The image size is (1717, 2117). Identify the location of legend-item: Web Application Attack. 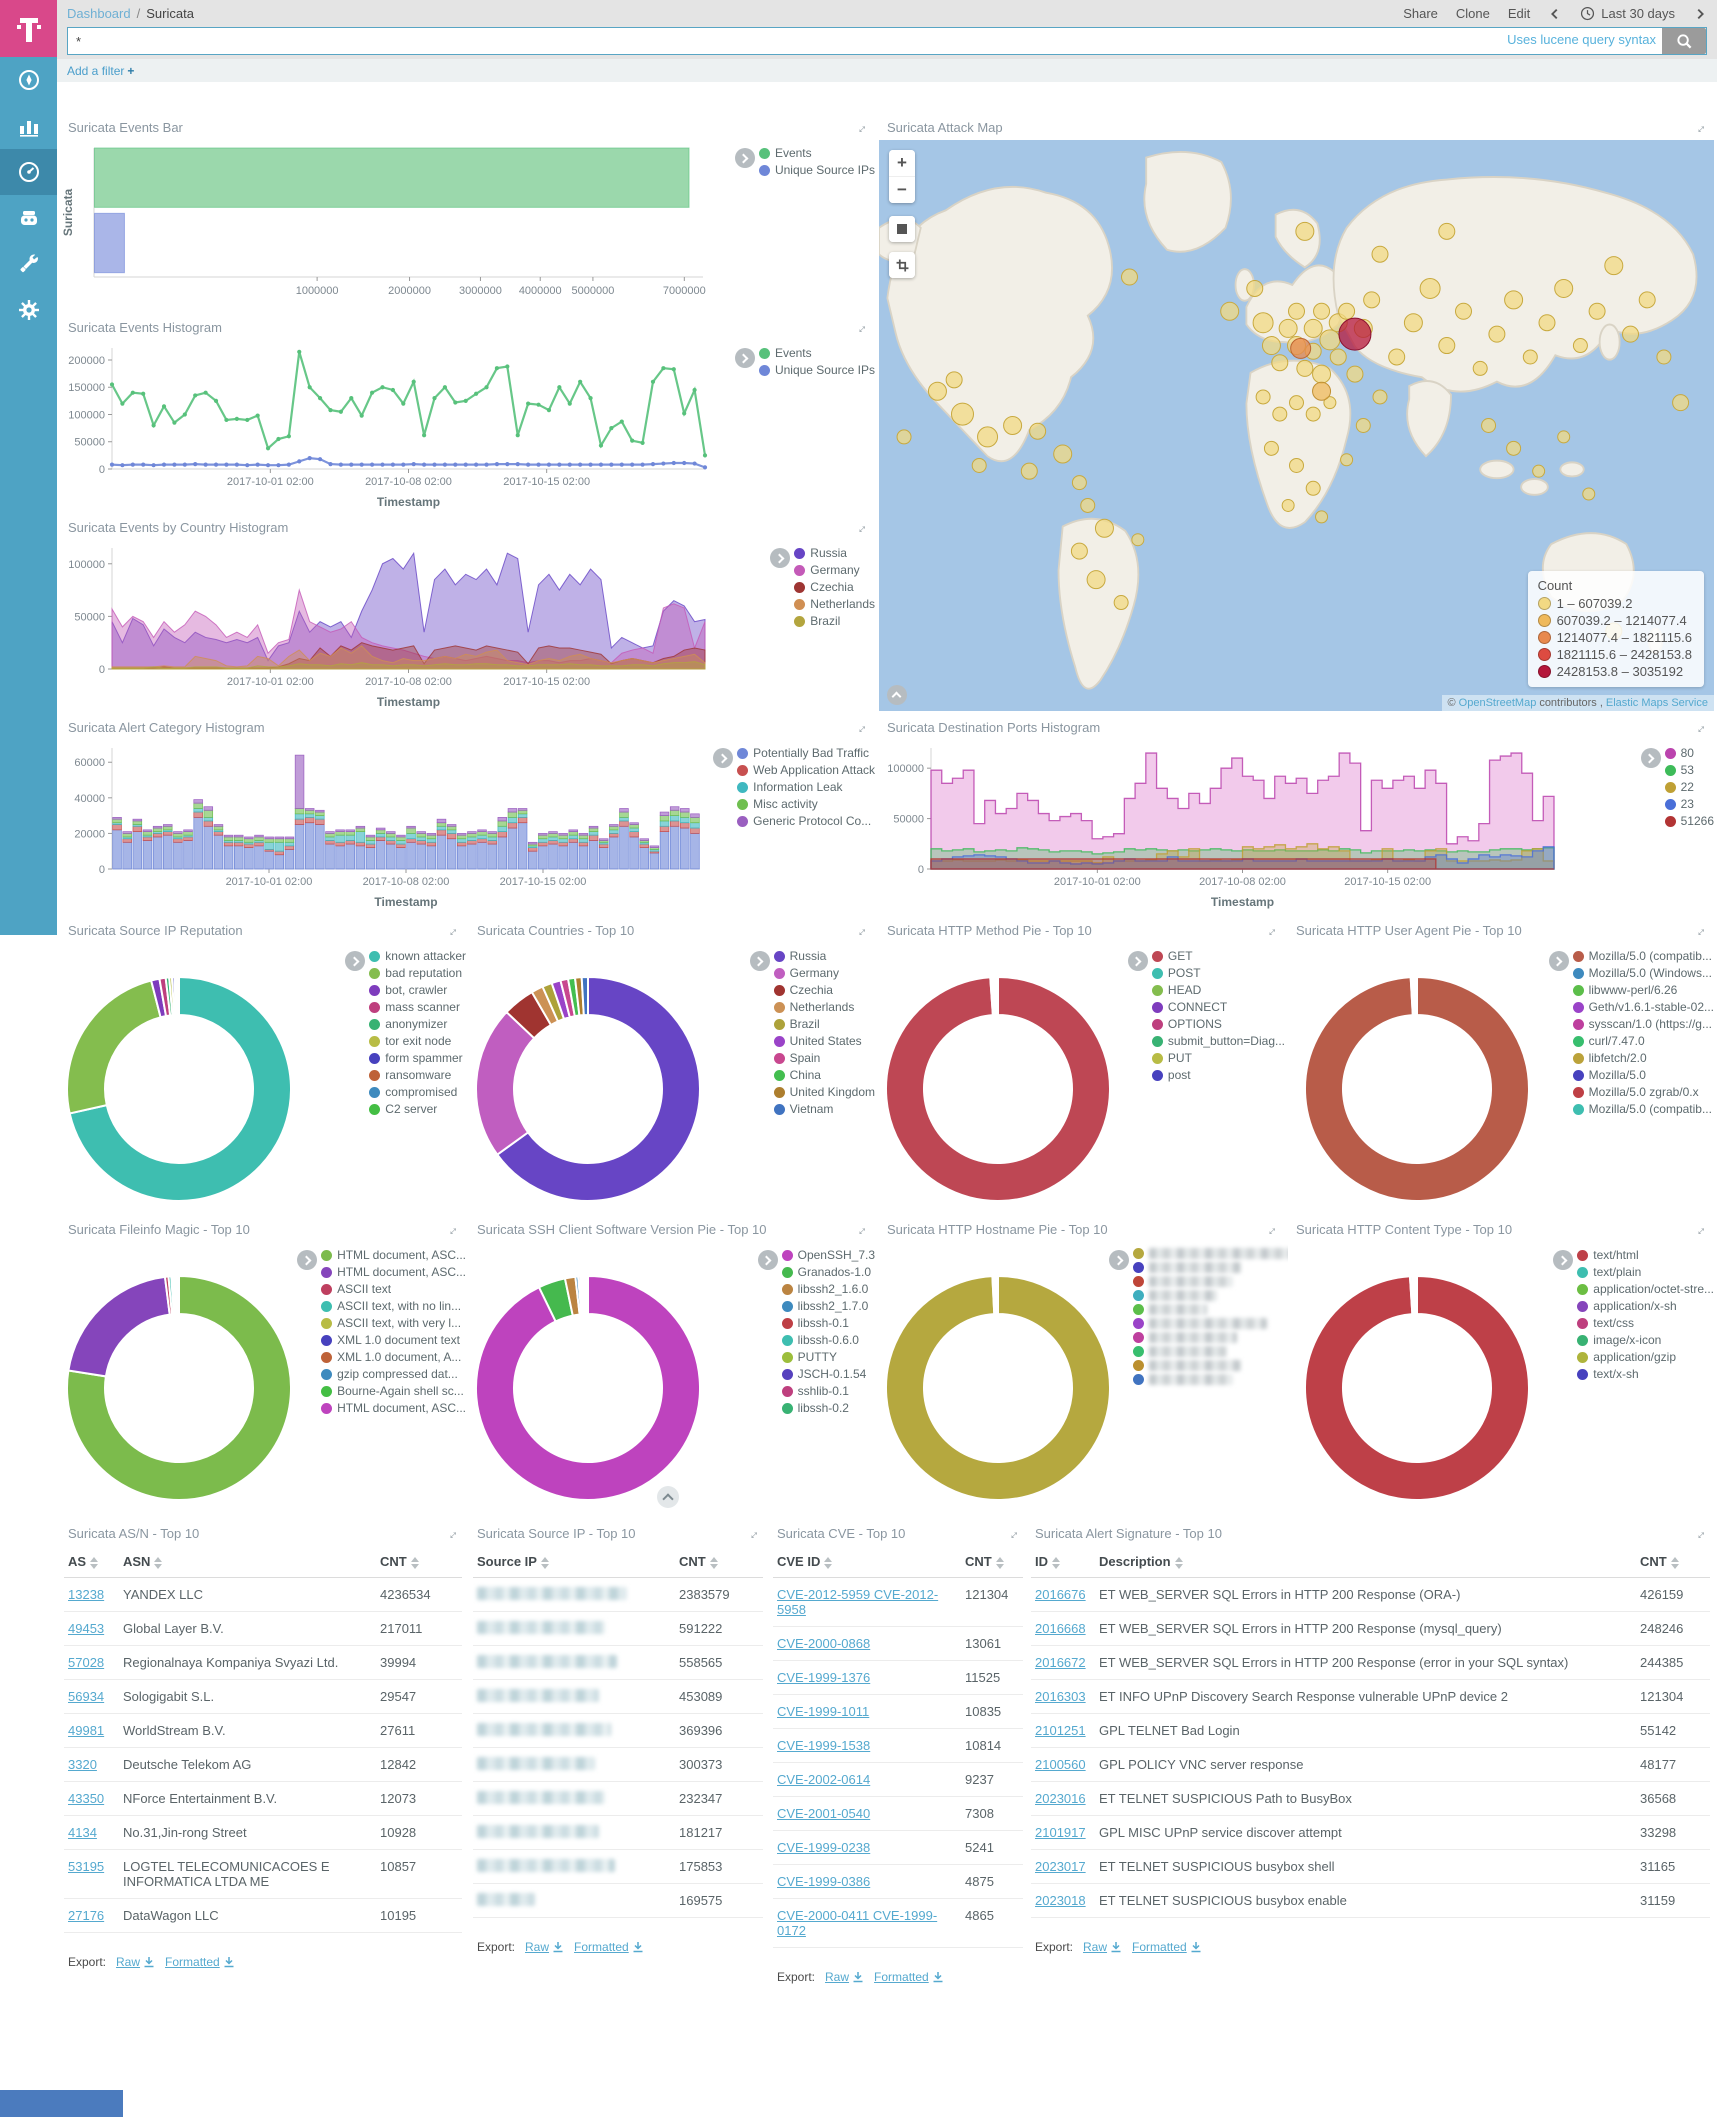
(806, 770).